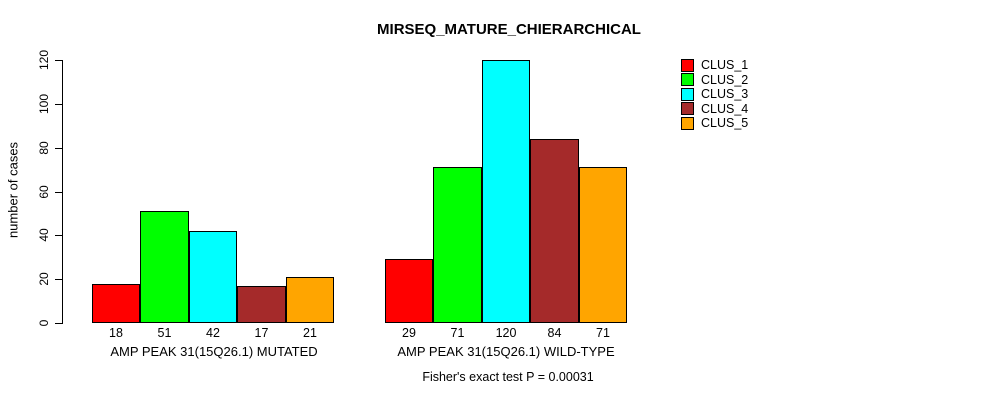  What do you see at coordinates (603, 333) in the screenshot?
I see `value-label-clus_5-group2: 71` at bounding box center [603, 333].